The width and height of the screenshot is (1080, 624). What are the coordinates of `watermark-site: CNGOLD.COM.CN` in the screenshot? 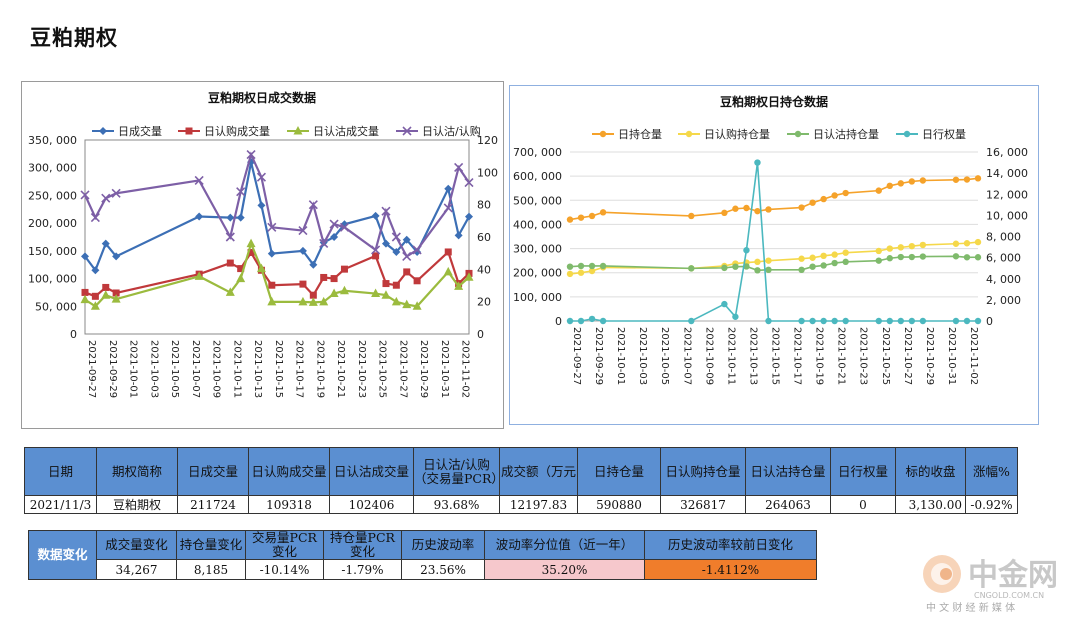 It's located at (1009, 595).